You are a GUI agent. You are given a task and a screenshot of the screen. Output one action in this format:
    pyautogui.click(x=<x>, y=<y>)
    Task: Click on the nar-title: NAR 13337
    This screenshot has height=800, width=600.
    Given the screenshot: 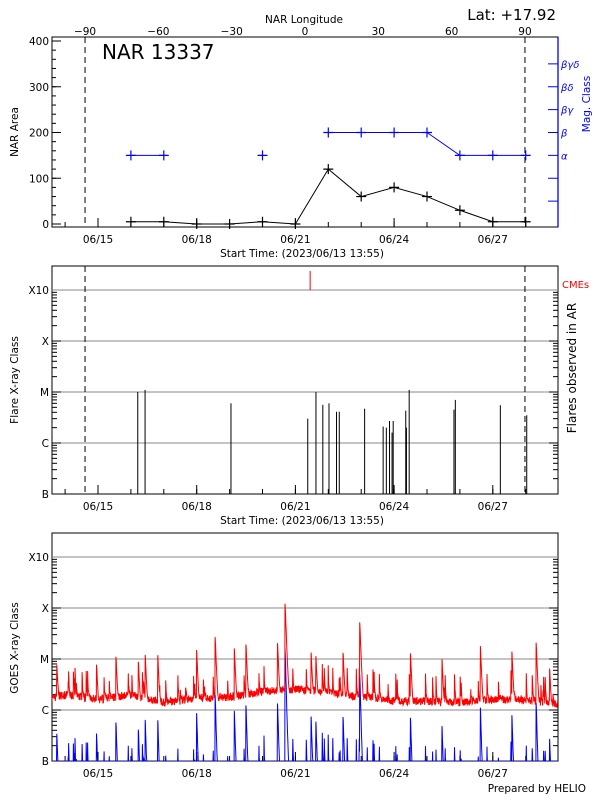 What is the action you would take?
    pyautogui.click(x=158, y=52)
    